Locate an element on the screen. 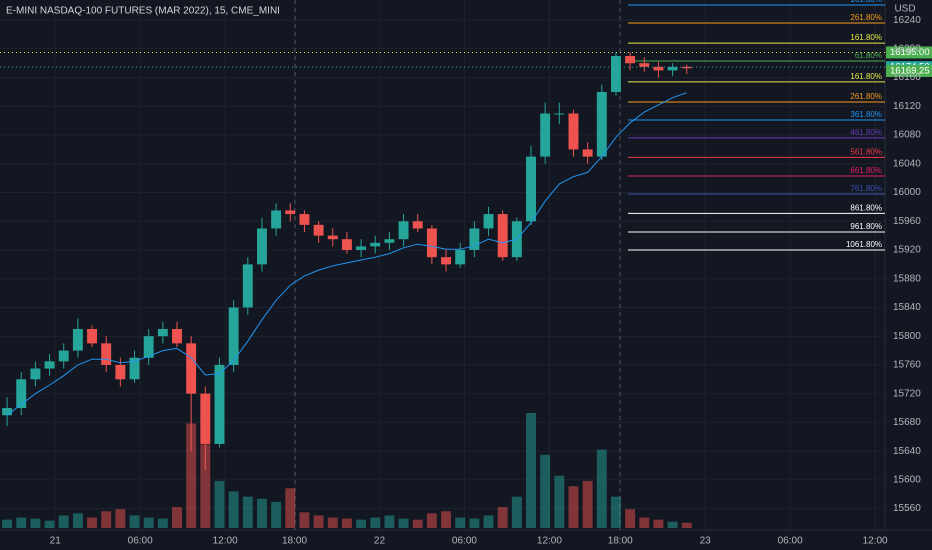  currency: USD is located at coordinates (904, 9).